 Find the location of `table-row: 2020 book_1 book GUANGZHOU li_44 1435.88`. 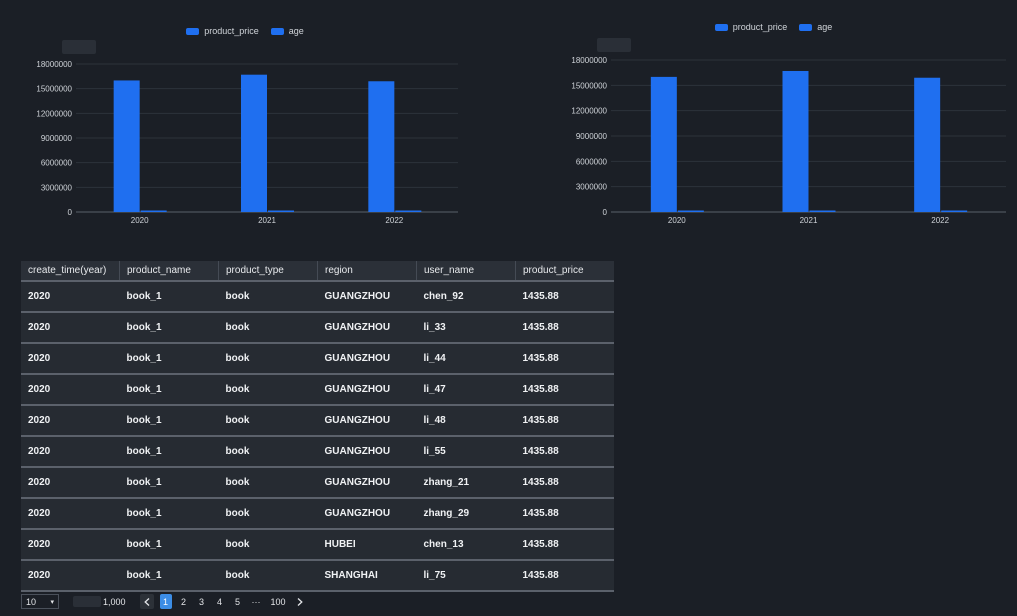

table-row: 2020 book_1 book GUANGZHOU li_44 1435.88 is located at coordinates (317, 359).